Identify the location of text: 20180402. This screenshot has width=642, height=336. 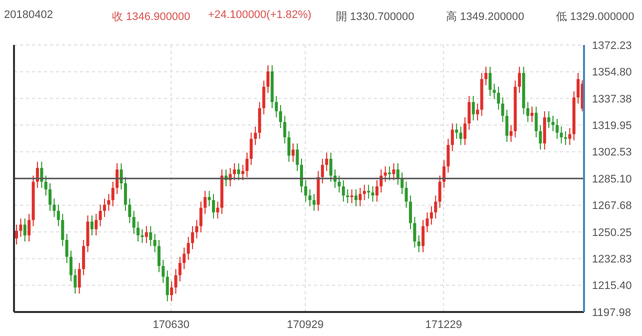
(28, 15).